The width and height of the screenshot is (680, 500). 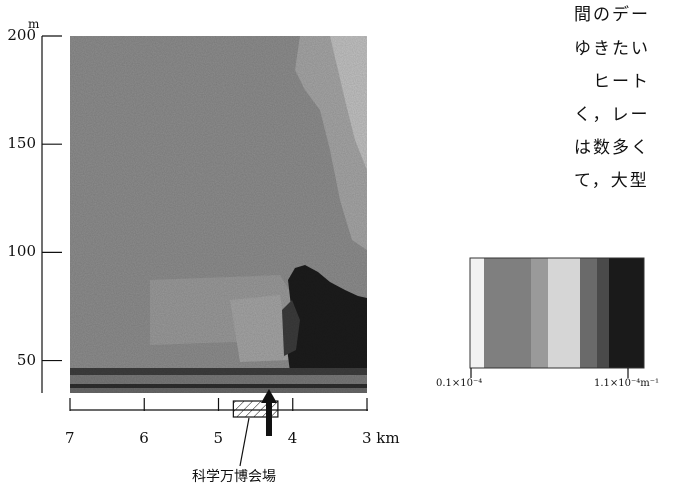 I want to click on venue-arrow, so click(x=268, y=412).